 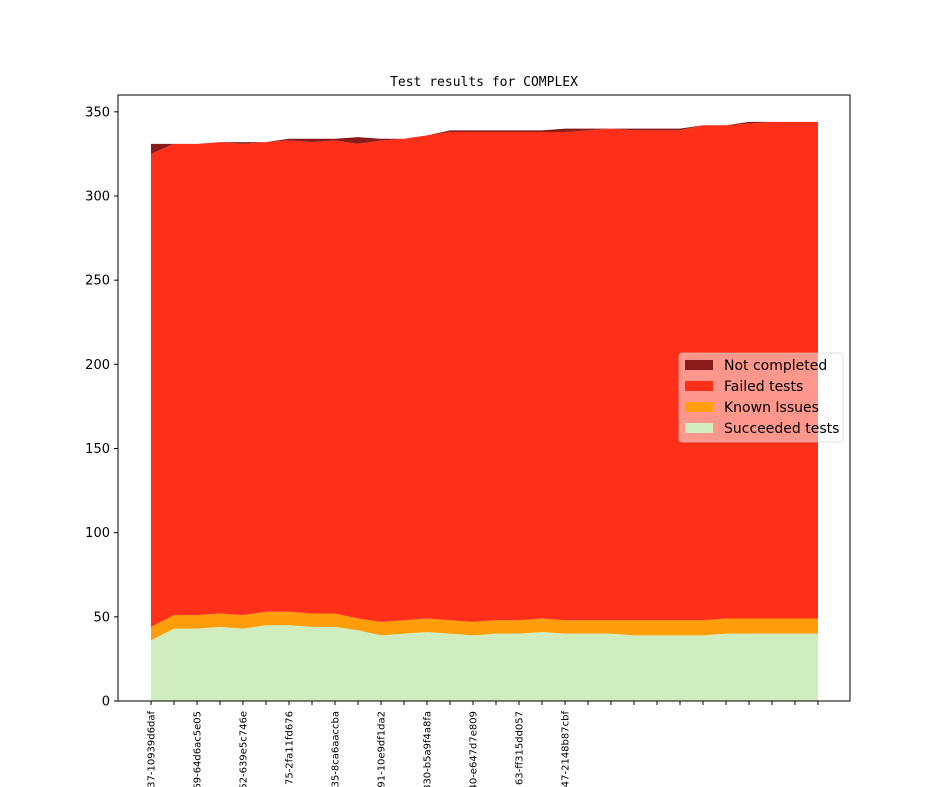 I want to click on x-tick-label: 52-639e5c746e, so click(x=244, y=749).